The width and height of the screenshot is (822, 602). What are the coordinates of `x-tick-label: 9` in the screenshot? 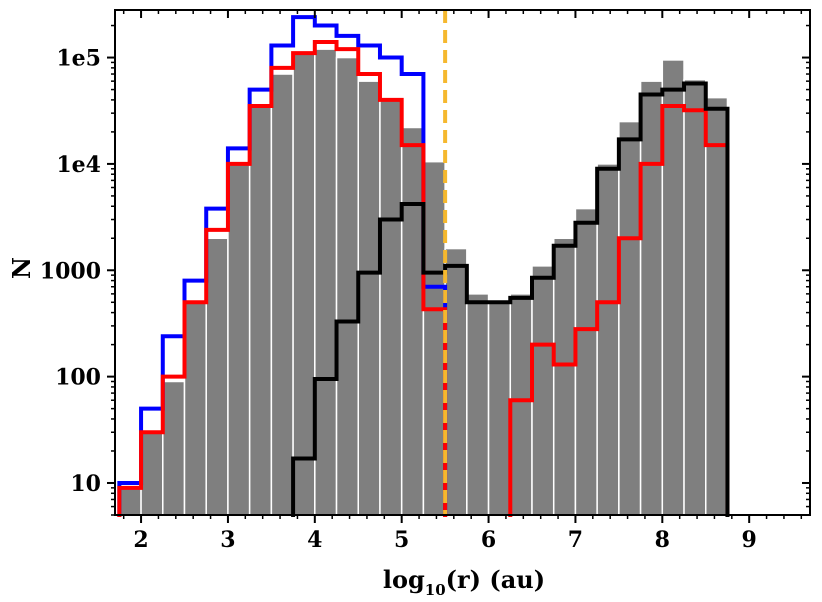 It's located at (749, 540).